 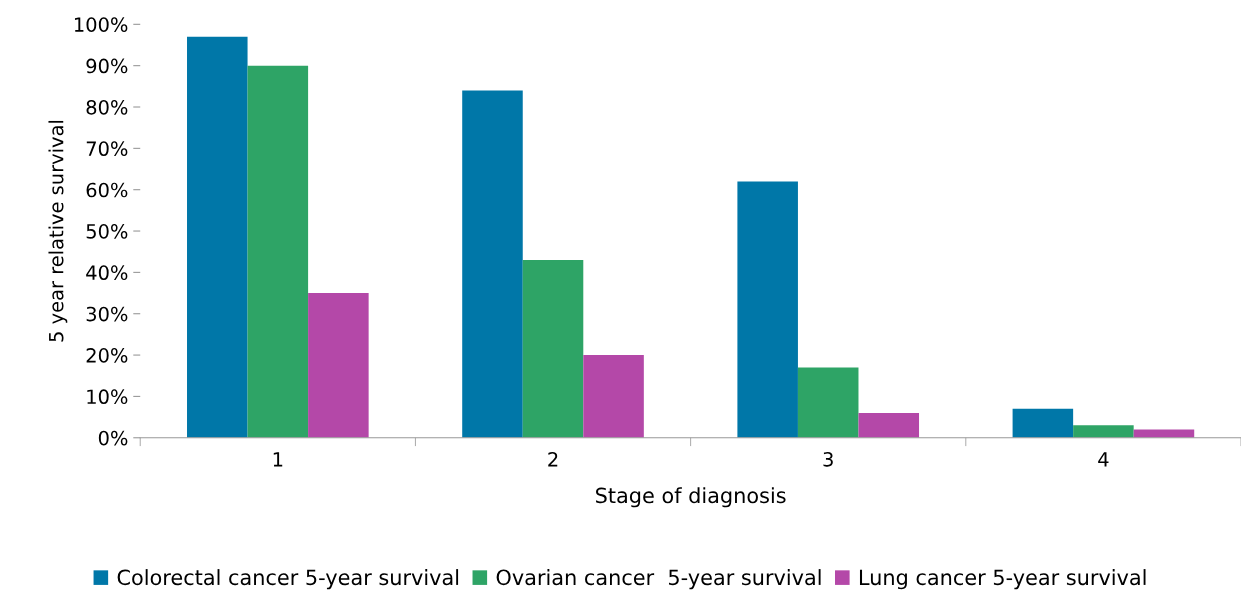 I want to click on y-tick-label: 10%, so click(x=107, y=397).